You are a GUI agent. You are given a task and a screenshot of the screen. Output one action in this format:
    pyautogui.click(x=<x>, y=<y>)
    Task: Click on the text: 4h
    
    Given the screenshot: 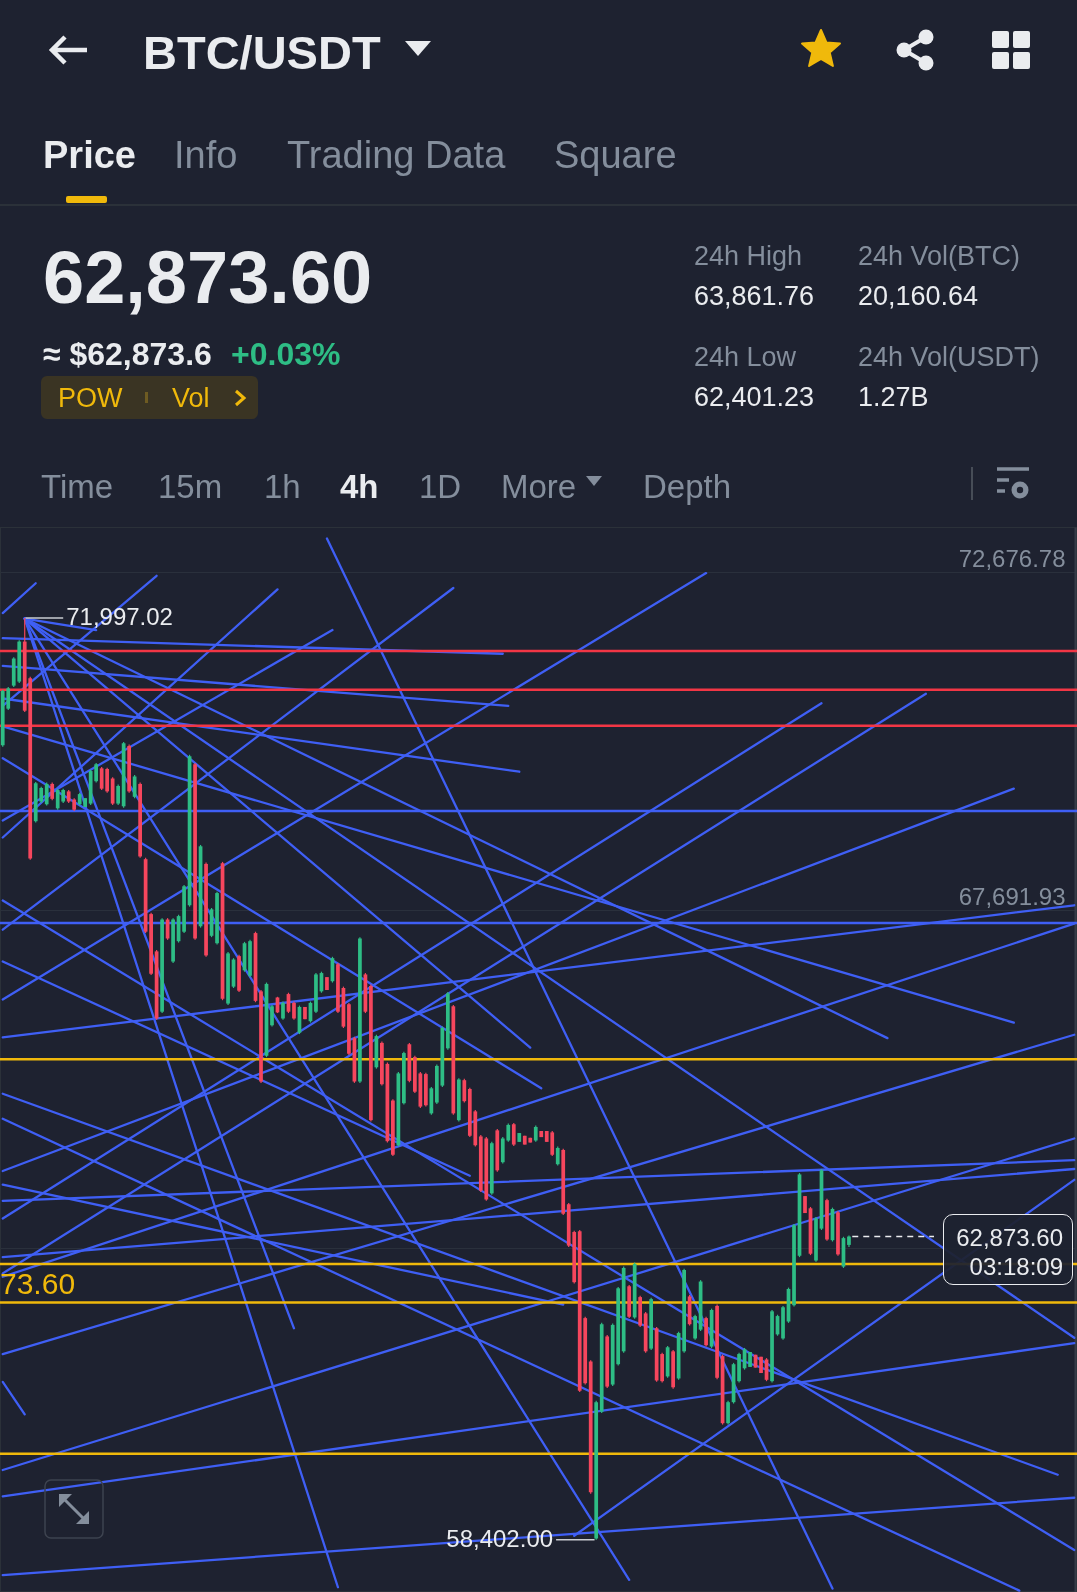 What is the action you would take?
    pyautogui.click(x=359, y=486)
    